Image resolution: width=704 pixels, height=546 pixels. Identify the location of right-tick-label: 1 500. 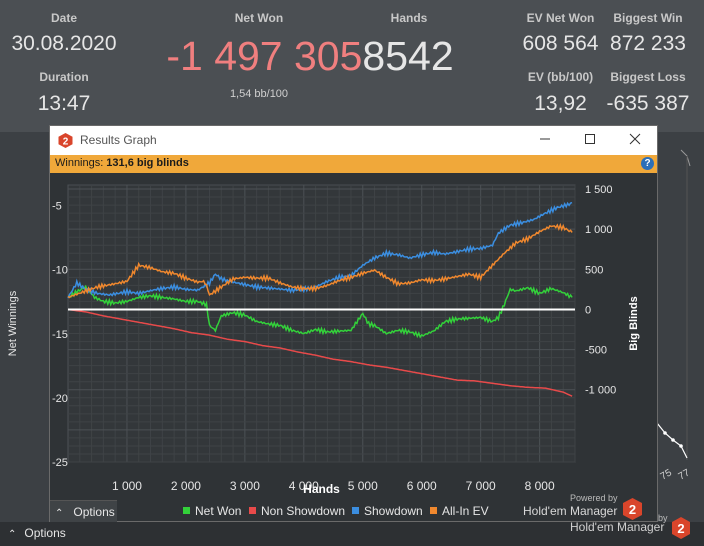
(599, 190).